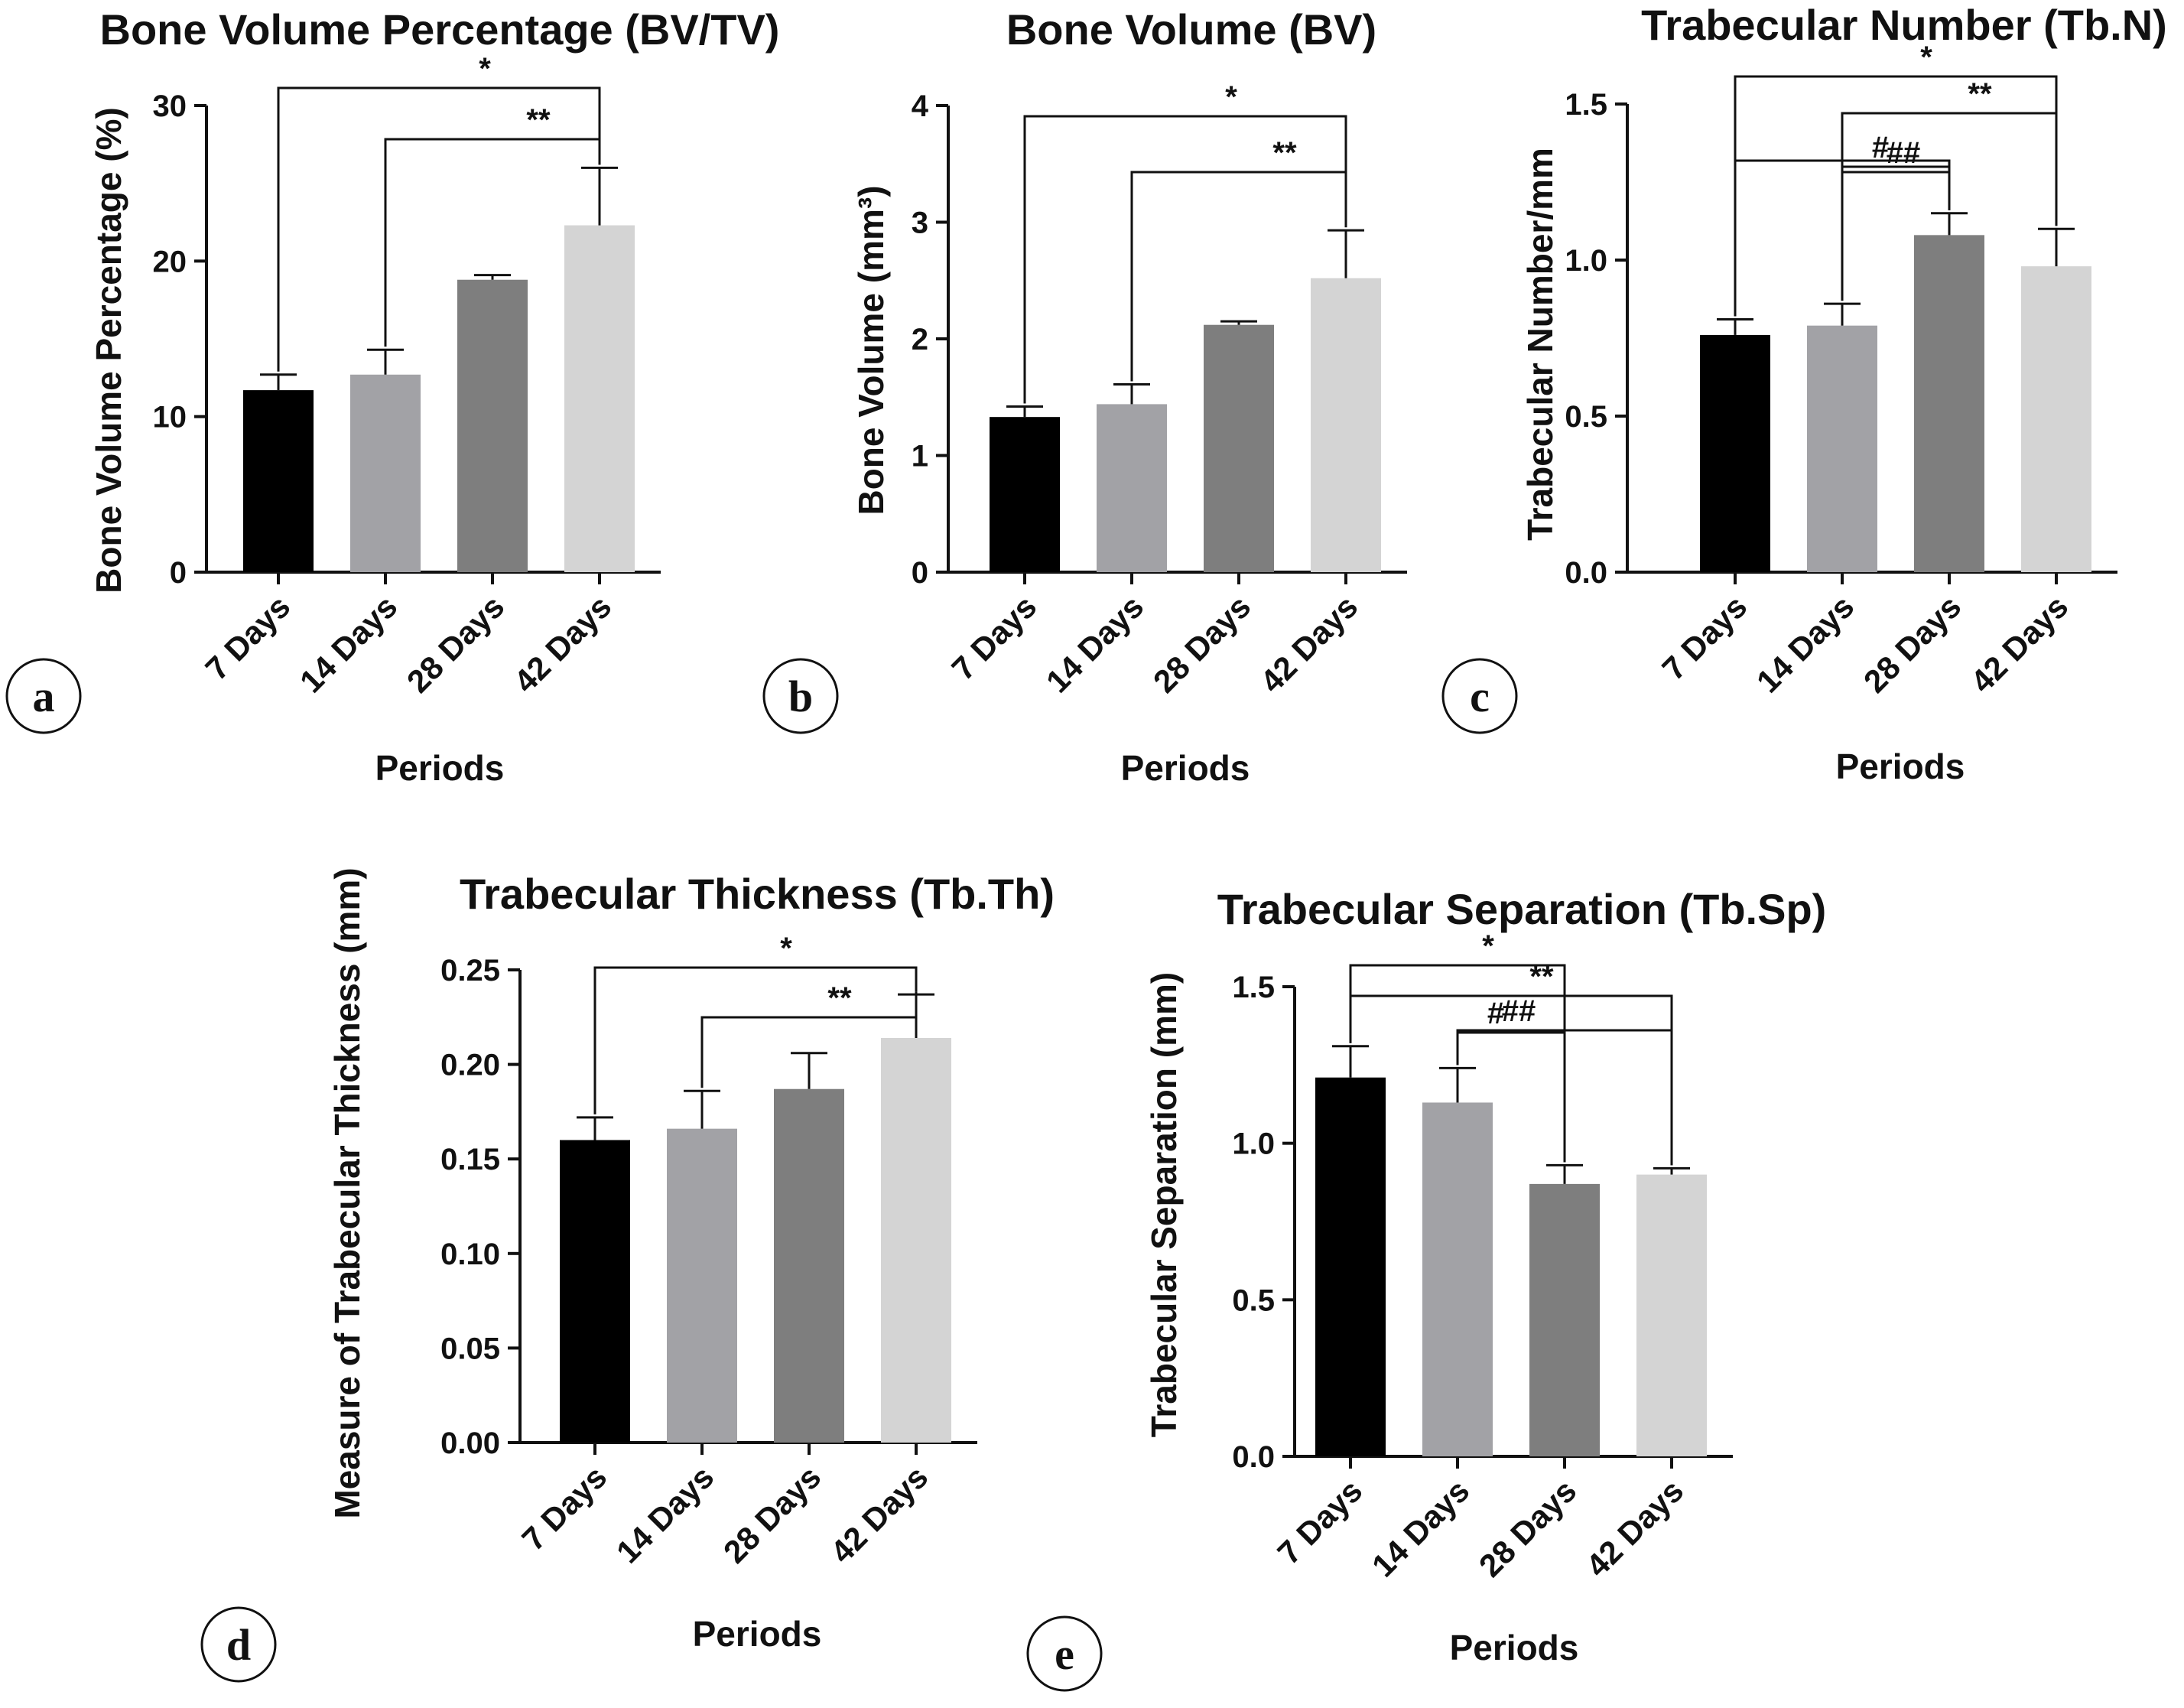 This screenshot has width=2184, height=1708. I want to click on panel-b-letter: b, so click(800, 696).